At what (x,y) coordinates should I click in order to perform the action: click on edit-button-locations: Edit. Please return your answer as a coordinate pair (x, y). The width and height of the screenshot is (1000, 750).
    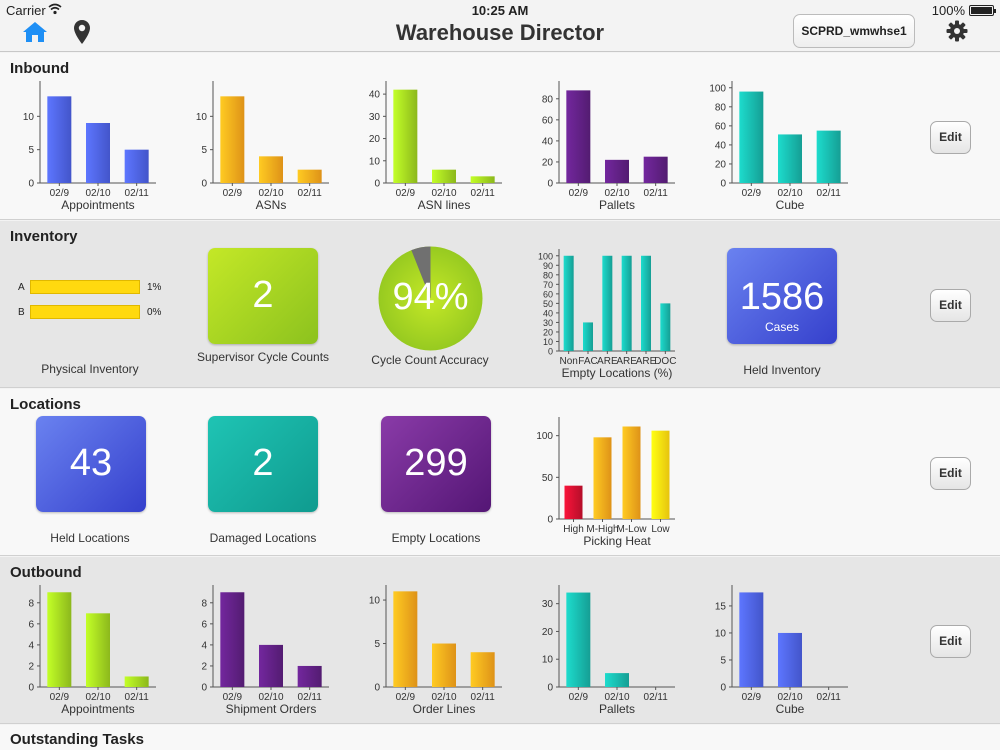
    Looking at the image, I should click on (950, 473).